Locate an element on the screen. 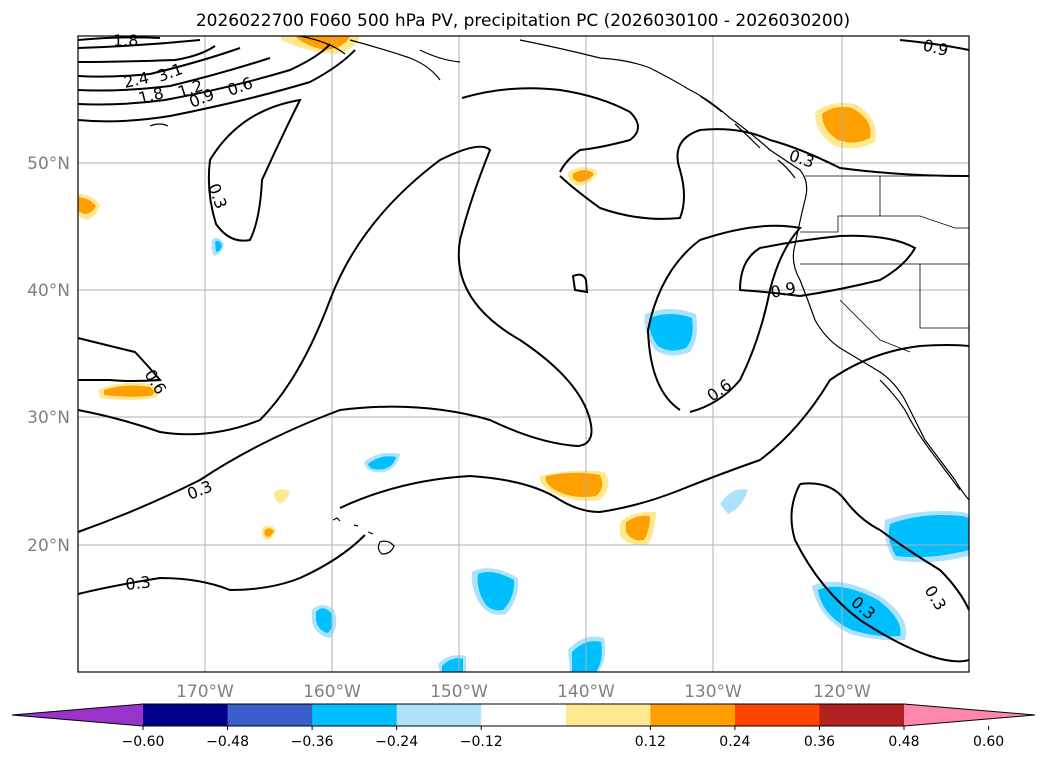  pv-contour-island is located at coordinates (580, 283).